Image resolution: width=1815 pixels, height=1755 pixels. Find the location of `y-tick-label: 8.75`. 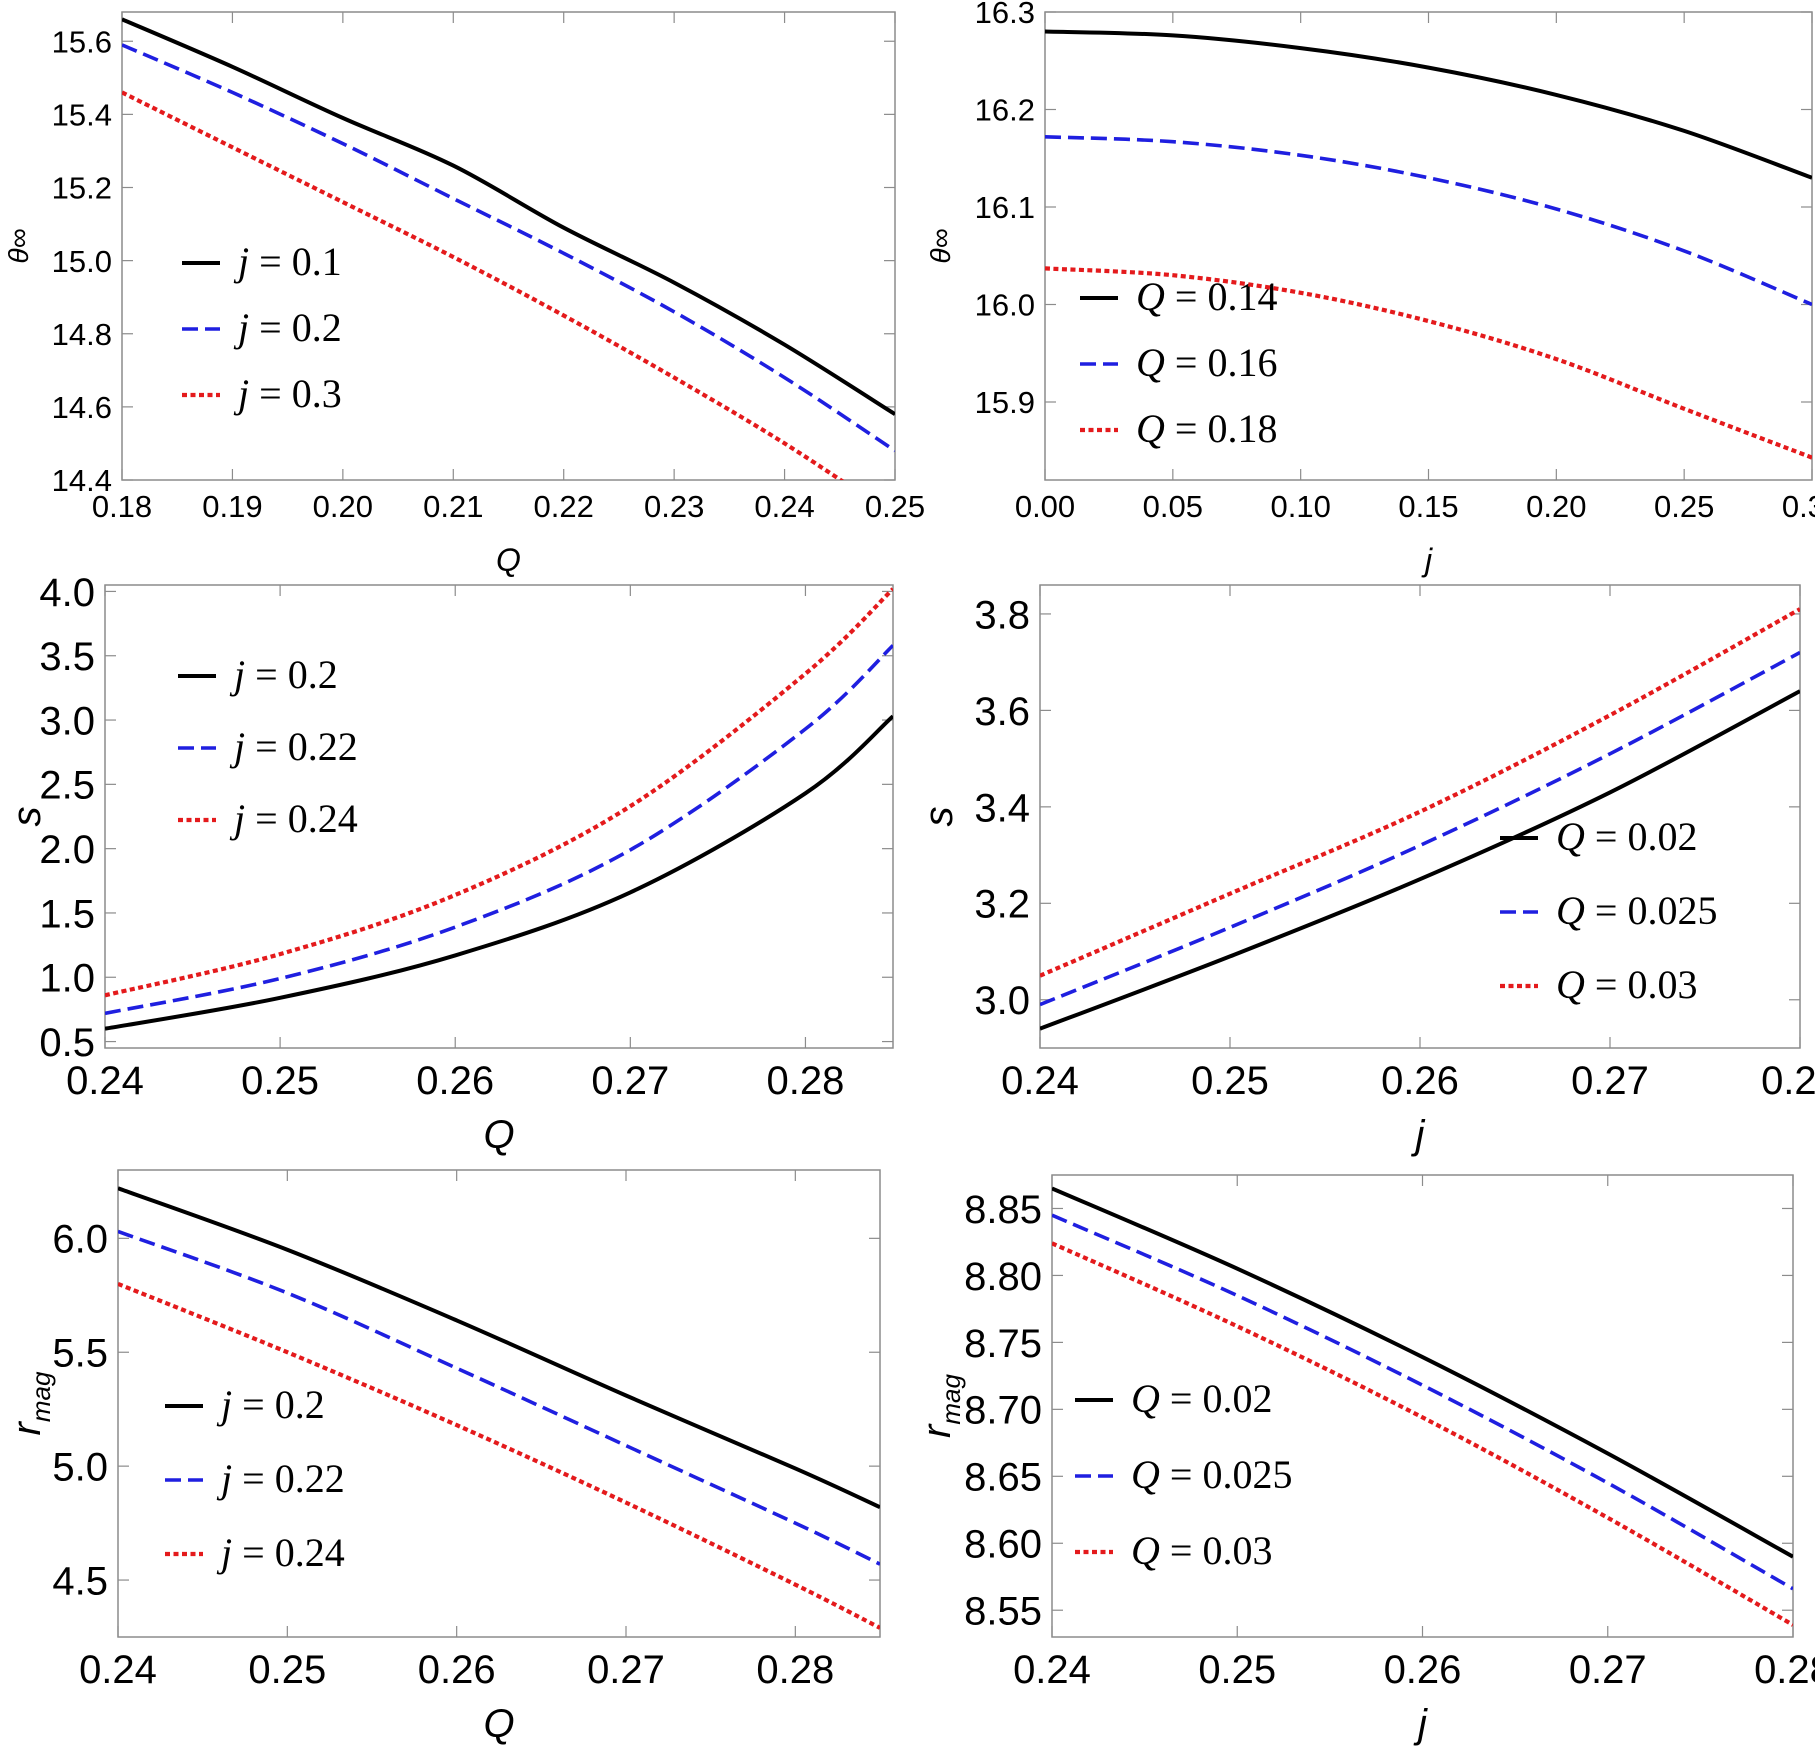

y-tick-label: 8.75 is located at coordinates (1003, 1344).